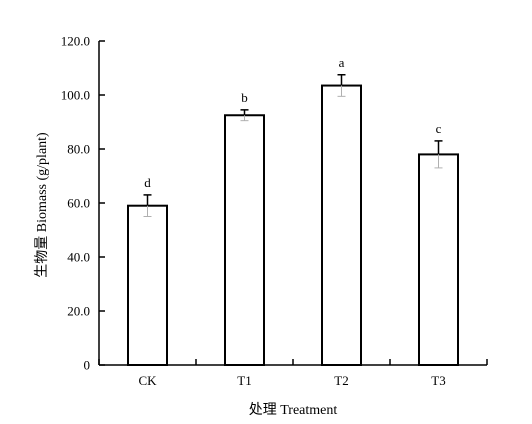  What do you see at coordinates (341, 380) in the screenshot?
I see `category-label-t2: T2` at bounding box center [341, 380].